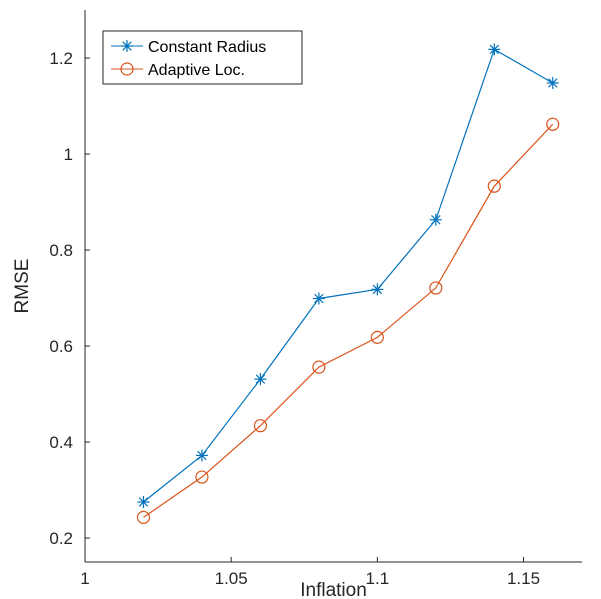 This screenshot has height=599, width=601. What do you see at coordinates (61, 250) in the screenshot?
I see `y-tick-label: 0.8` at bounding box center [61, 250].